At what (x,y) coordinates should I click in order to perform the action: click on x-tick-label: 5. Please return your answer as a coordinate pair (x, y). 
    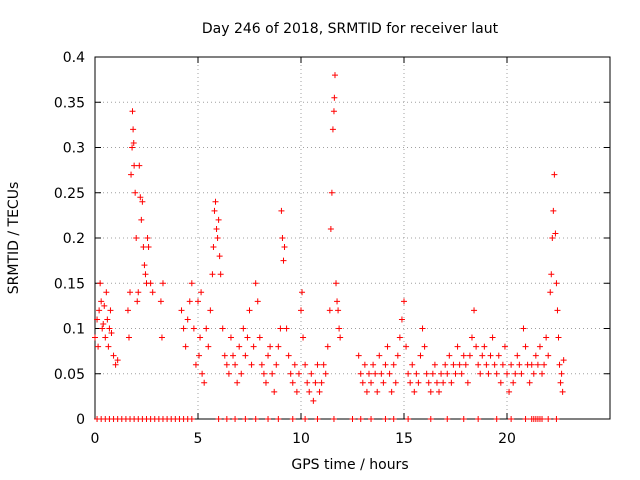
    Looking at the image, I should click on (198, 439).